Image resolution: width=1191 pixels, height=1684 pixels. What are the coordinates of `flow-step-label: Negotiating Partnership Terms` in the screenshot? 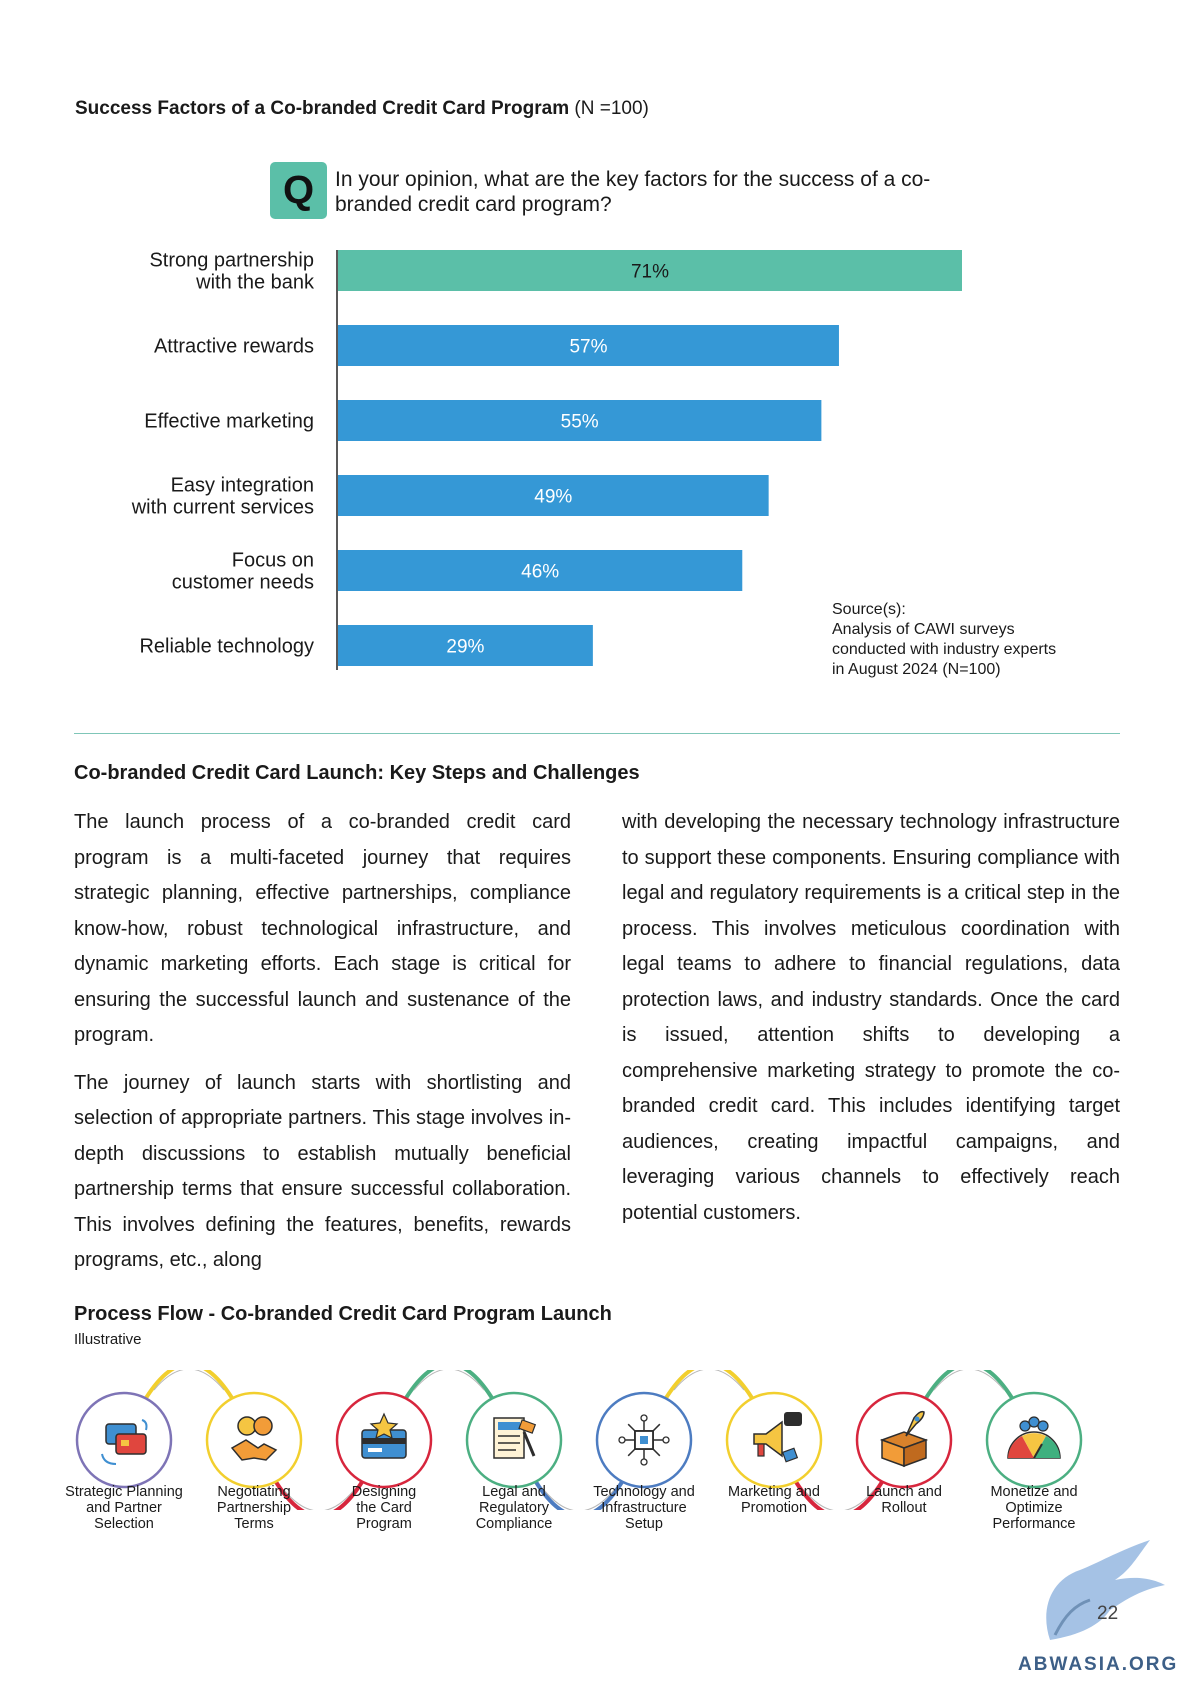 It's located at (254, 1508).